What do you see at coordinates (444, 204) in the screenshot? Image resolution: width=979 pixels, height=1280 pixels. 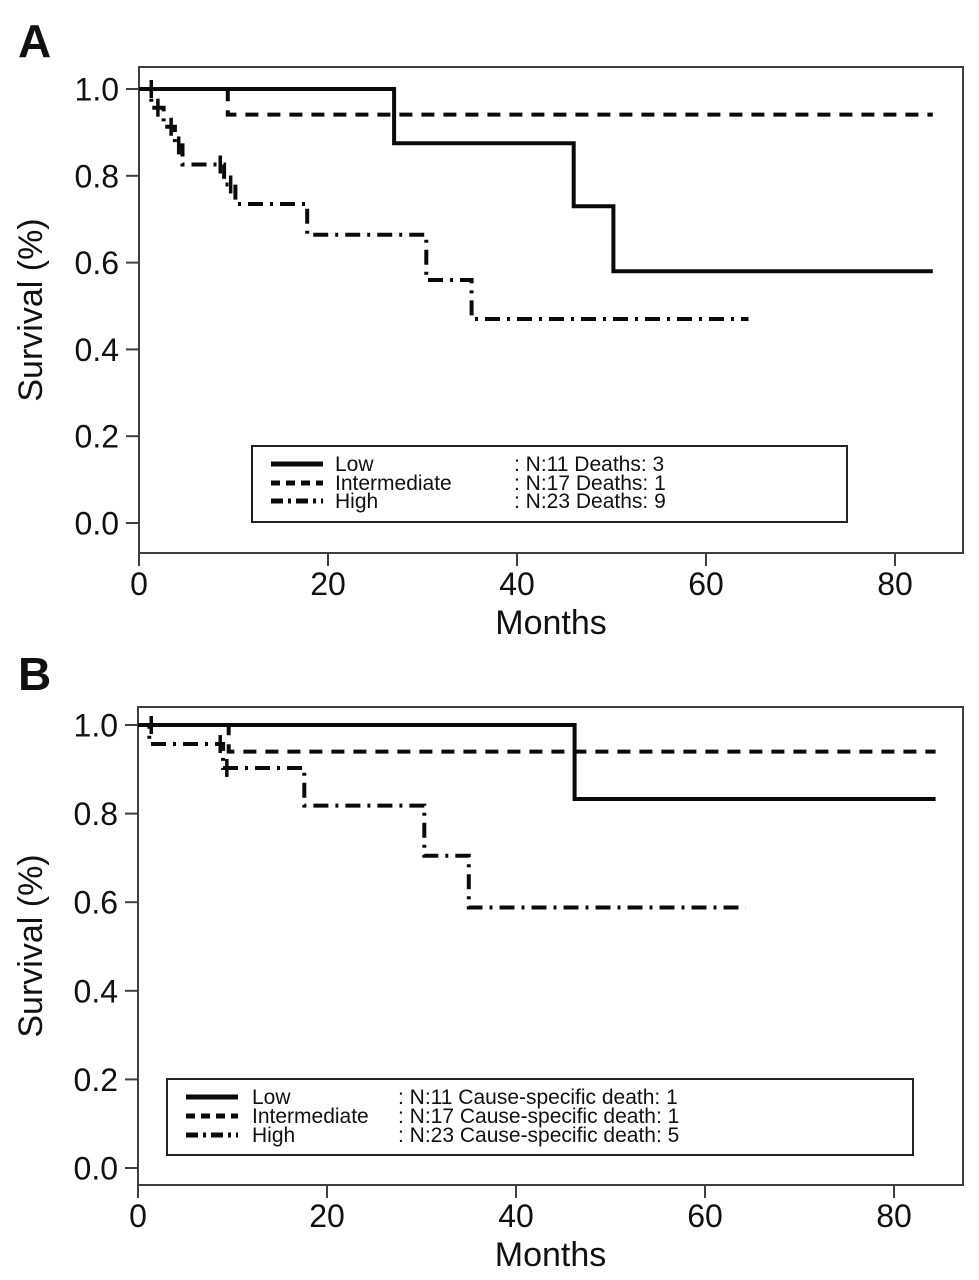 I see `survival-curve-high-a` at bounding box center [444, 204].